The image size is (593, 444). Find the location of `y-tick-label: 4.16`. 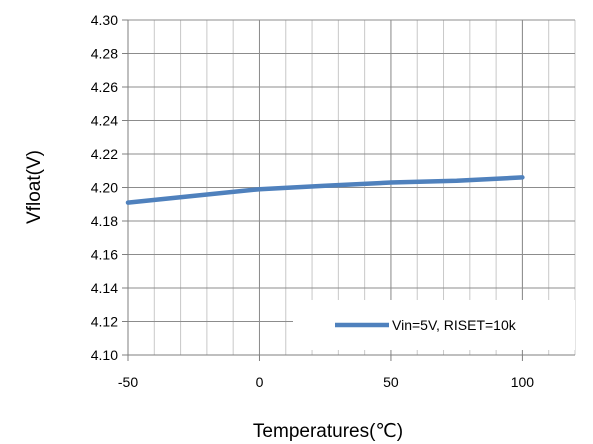

y-tick-label: 4.16 is located at coordinates (104, 255).